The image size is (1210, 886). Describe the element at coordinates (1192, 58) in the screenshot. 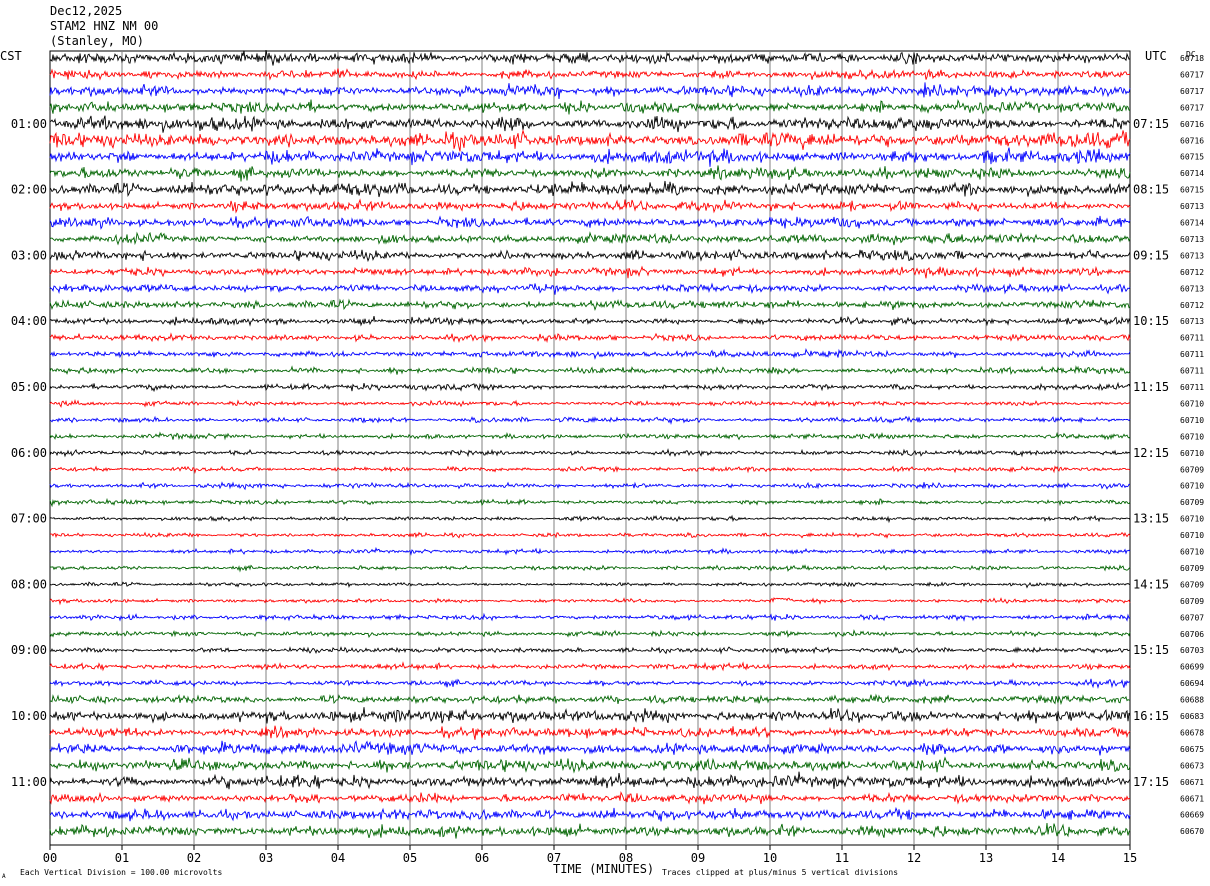

I see `dc-offset-label: 60718` at that location.